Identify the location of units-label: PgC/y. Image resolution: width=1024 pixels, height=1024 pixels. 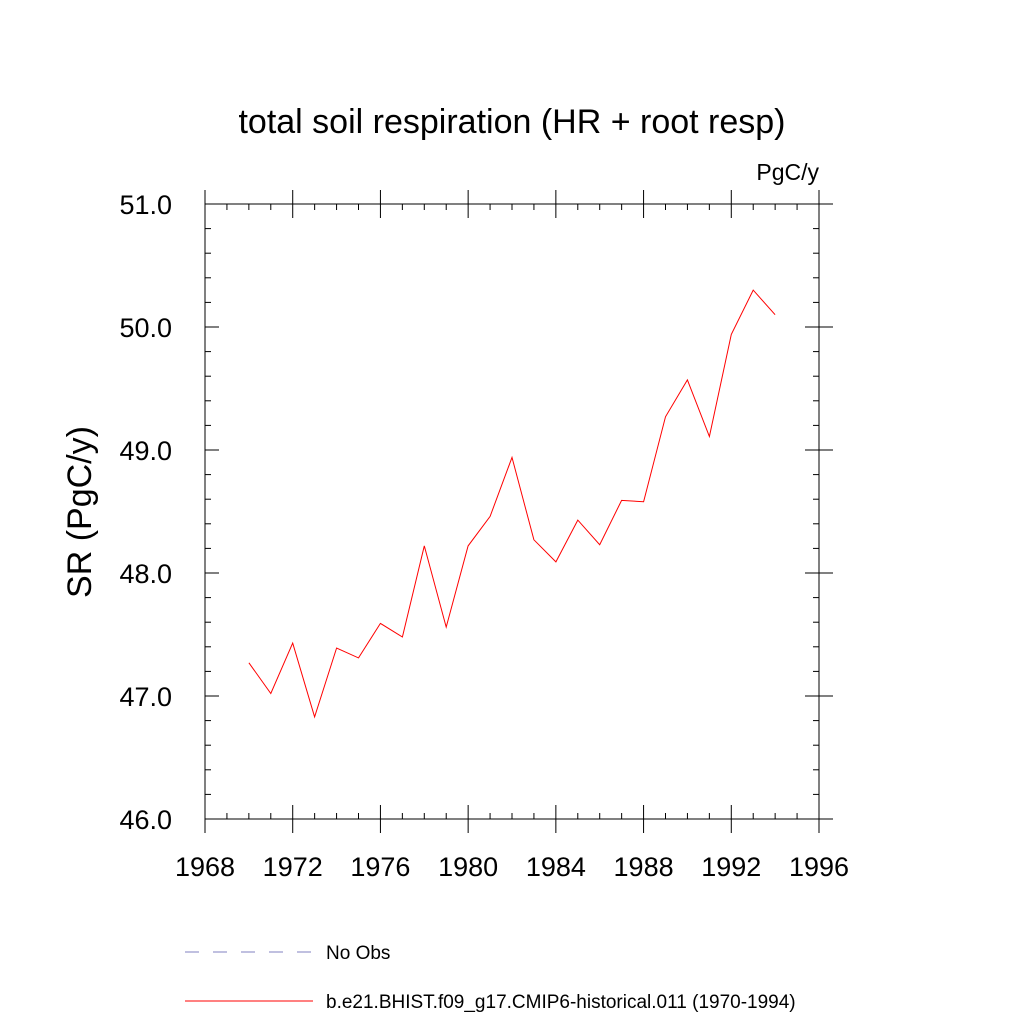
(787, 172).